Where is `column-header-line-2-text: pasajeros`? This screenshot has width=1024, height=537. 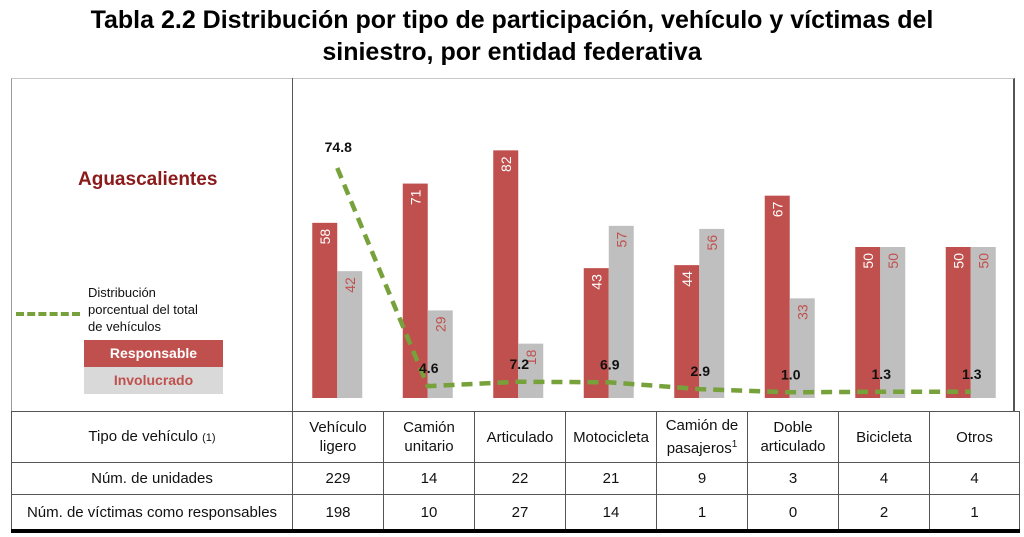
column-header-line-2-text: pasajeros is located at coordinates (699, 448).